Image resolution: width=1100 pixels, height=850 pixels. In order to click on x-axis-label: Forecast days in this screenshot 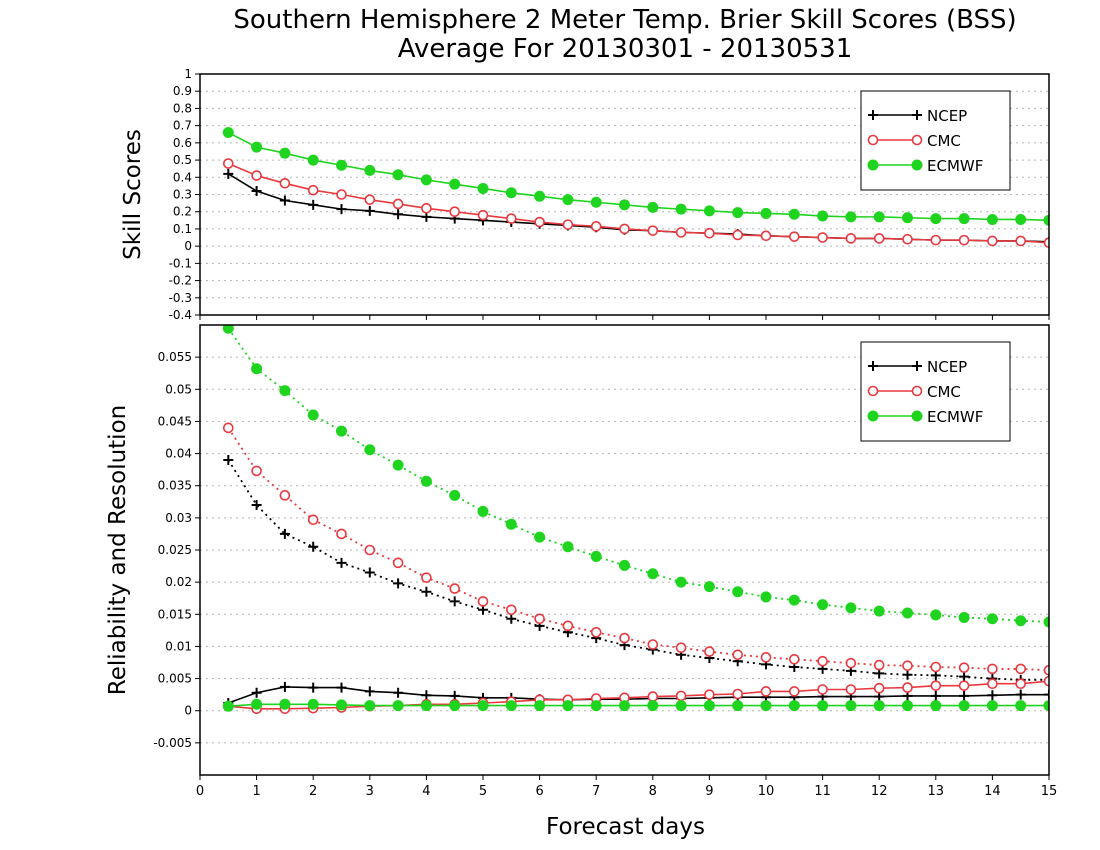, I will do `click(625, 827)`.